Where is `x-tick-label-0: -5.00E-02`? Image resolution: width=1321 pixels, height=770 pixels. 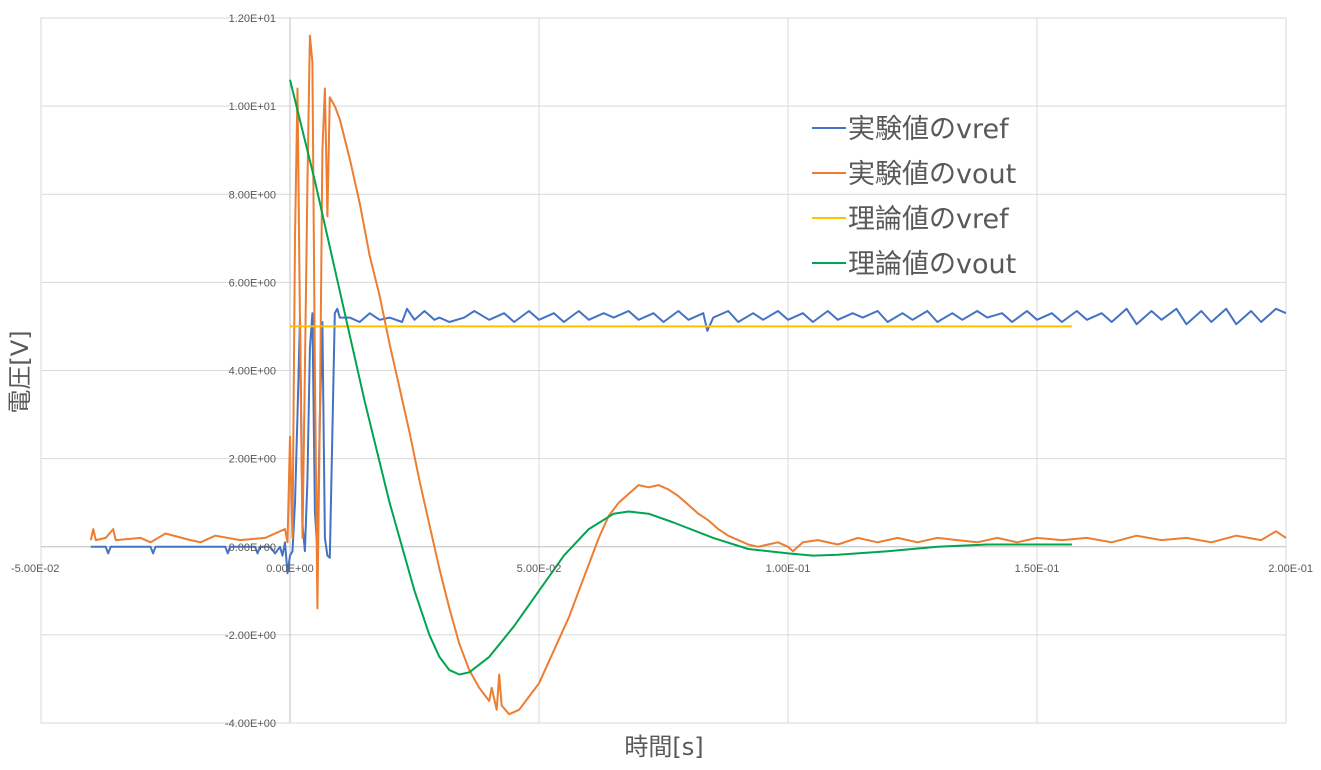 x-tick-label-0: -5.00E-02 is located at coordinates (35, 569).